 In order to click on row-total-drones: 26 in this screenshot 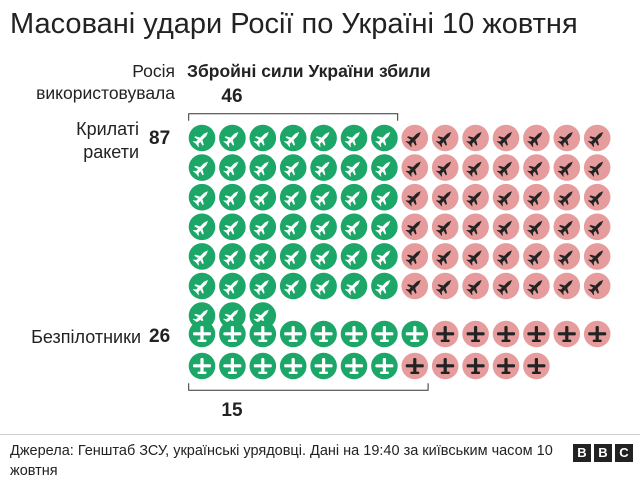, I will do `click(160, 336)`.